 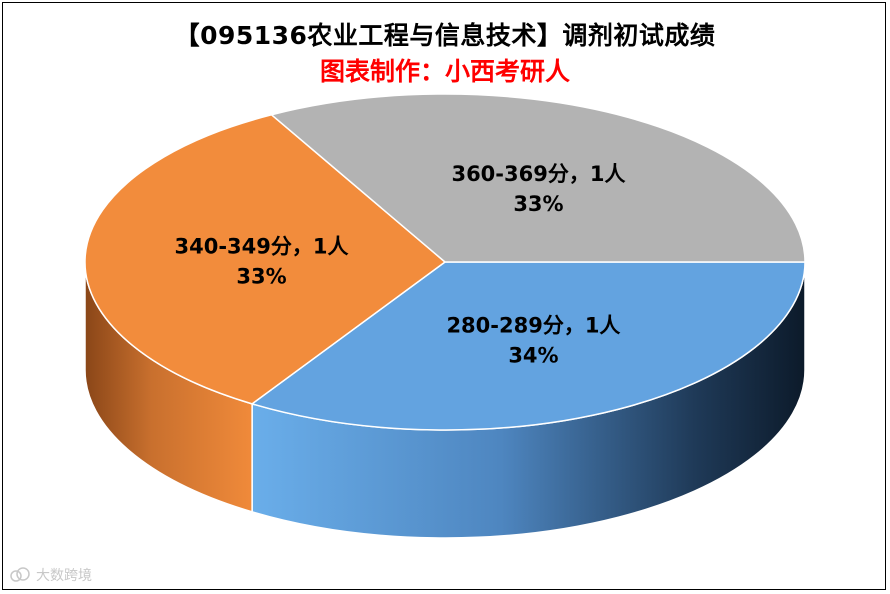 I want to click on pie-label-1-category: 280-289分，1人, so click(x=533, y=326).